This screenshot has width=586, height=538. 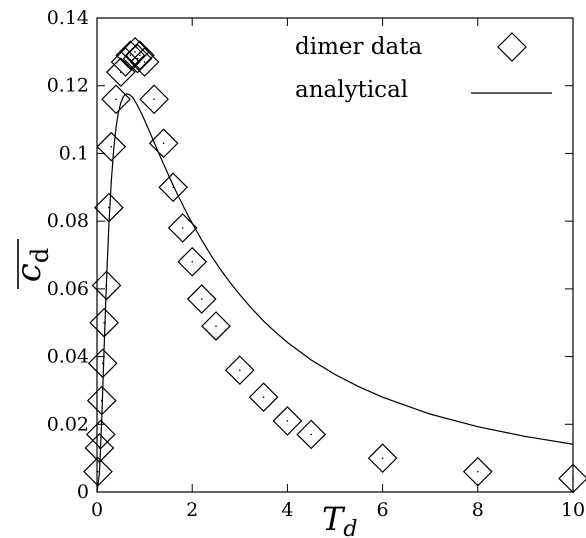 I want to click on legend: dimer data analytical, so click(x=423, y=67).